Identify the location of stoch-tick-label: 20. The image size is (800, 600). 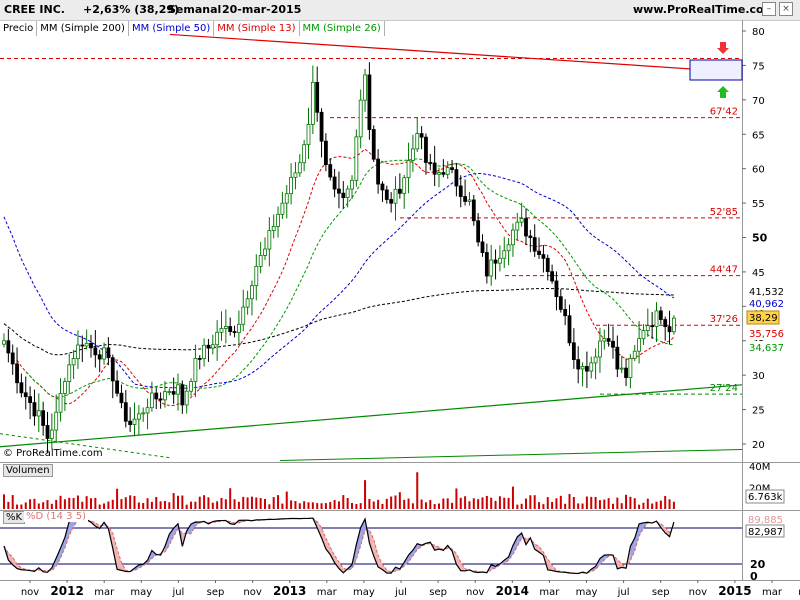
(758, 564).